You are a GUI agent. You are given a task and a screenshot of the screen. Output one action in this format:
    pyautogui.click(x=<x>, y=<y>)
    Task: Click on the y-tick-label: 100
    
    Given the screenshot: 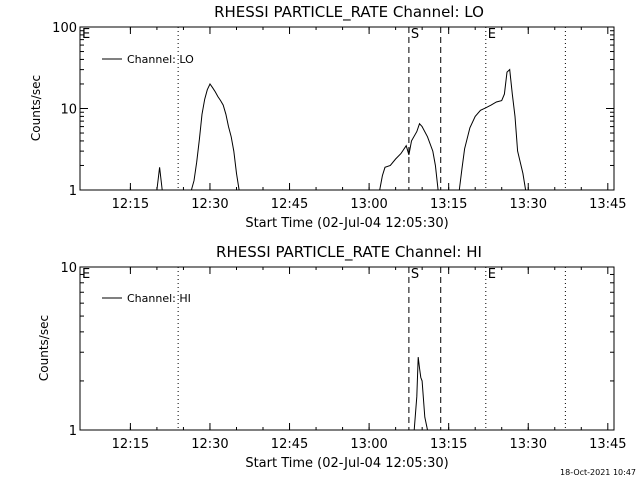 What is the action you would take?
    pyautogui.click(x=64, y=28)
    